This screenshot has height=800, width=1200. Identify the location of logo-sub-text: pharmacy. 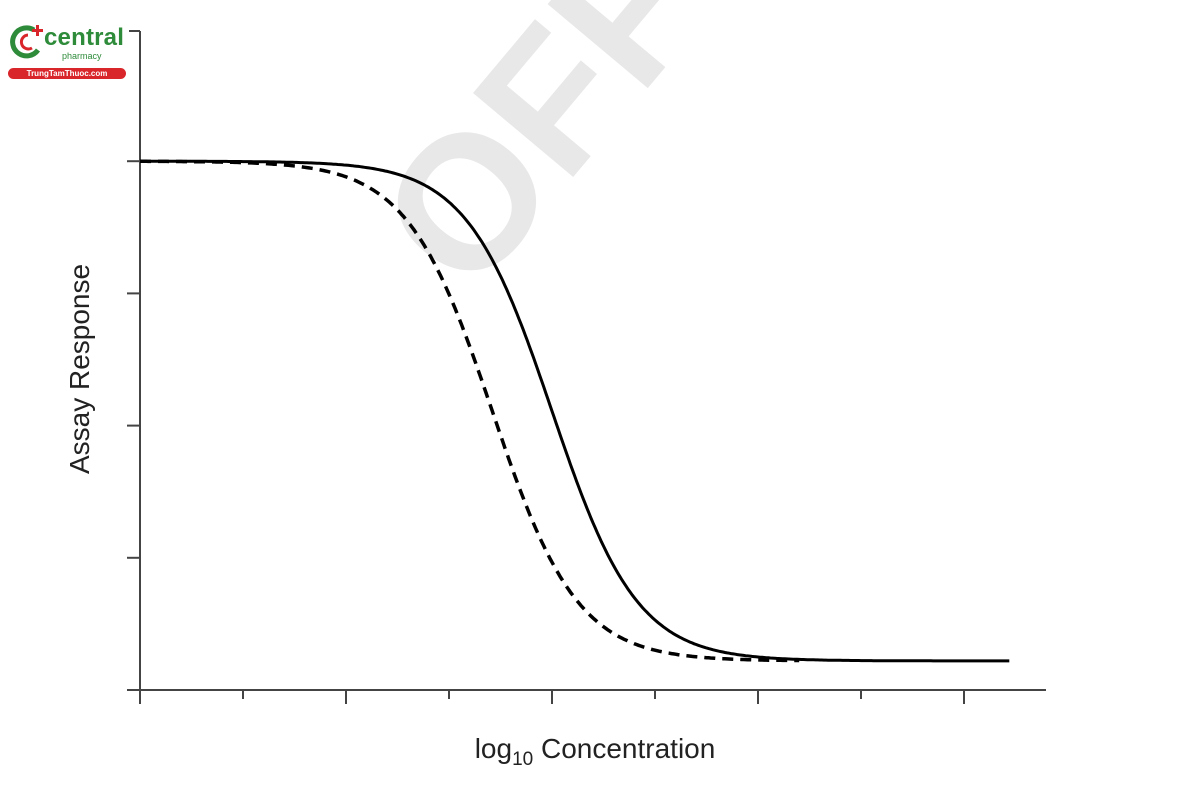
(82, 56).